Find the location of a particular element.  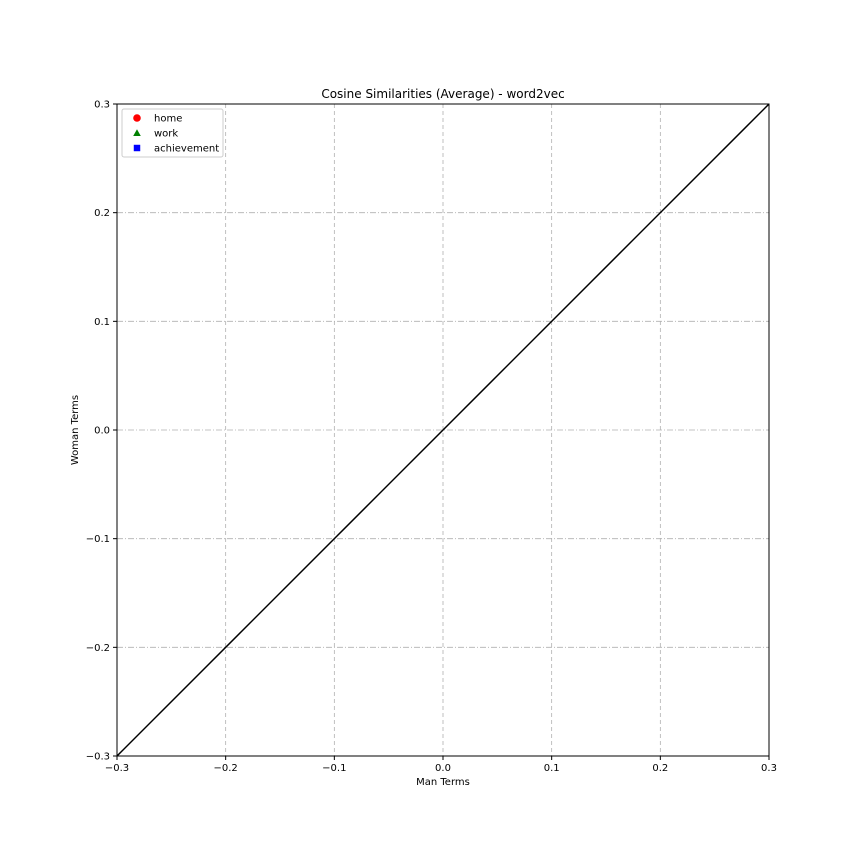

legend-box is located at coordinates (172, 133).